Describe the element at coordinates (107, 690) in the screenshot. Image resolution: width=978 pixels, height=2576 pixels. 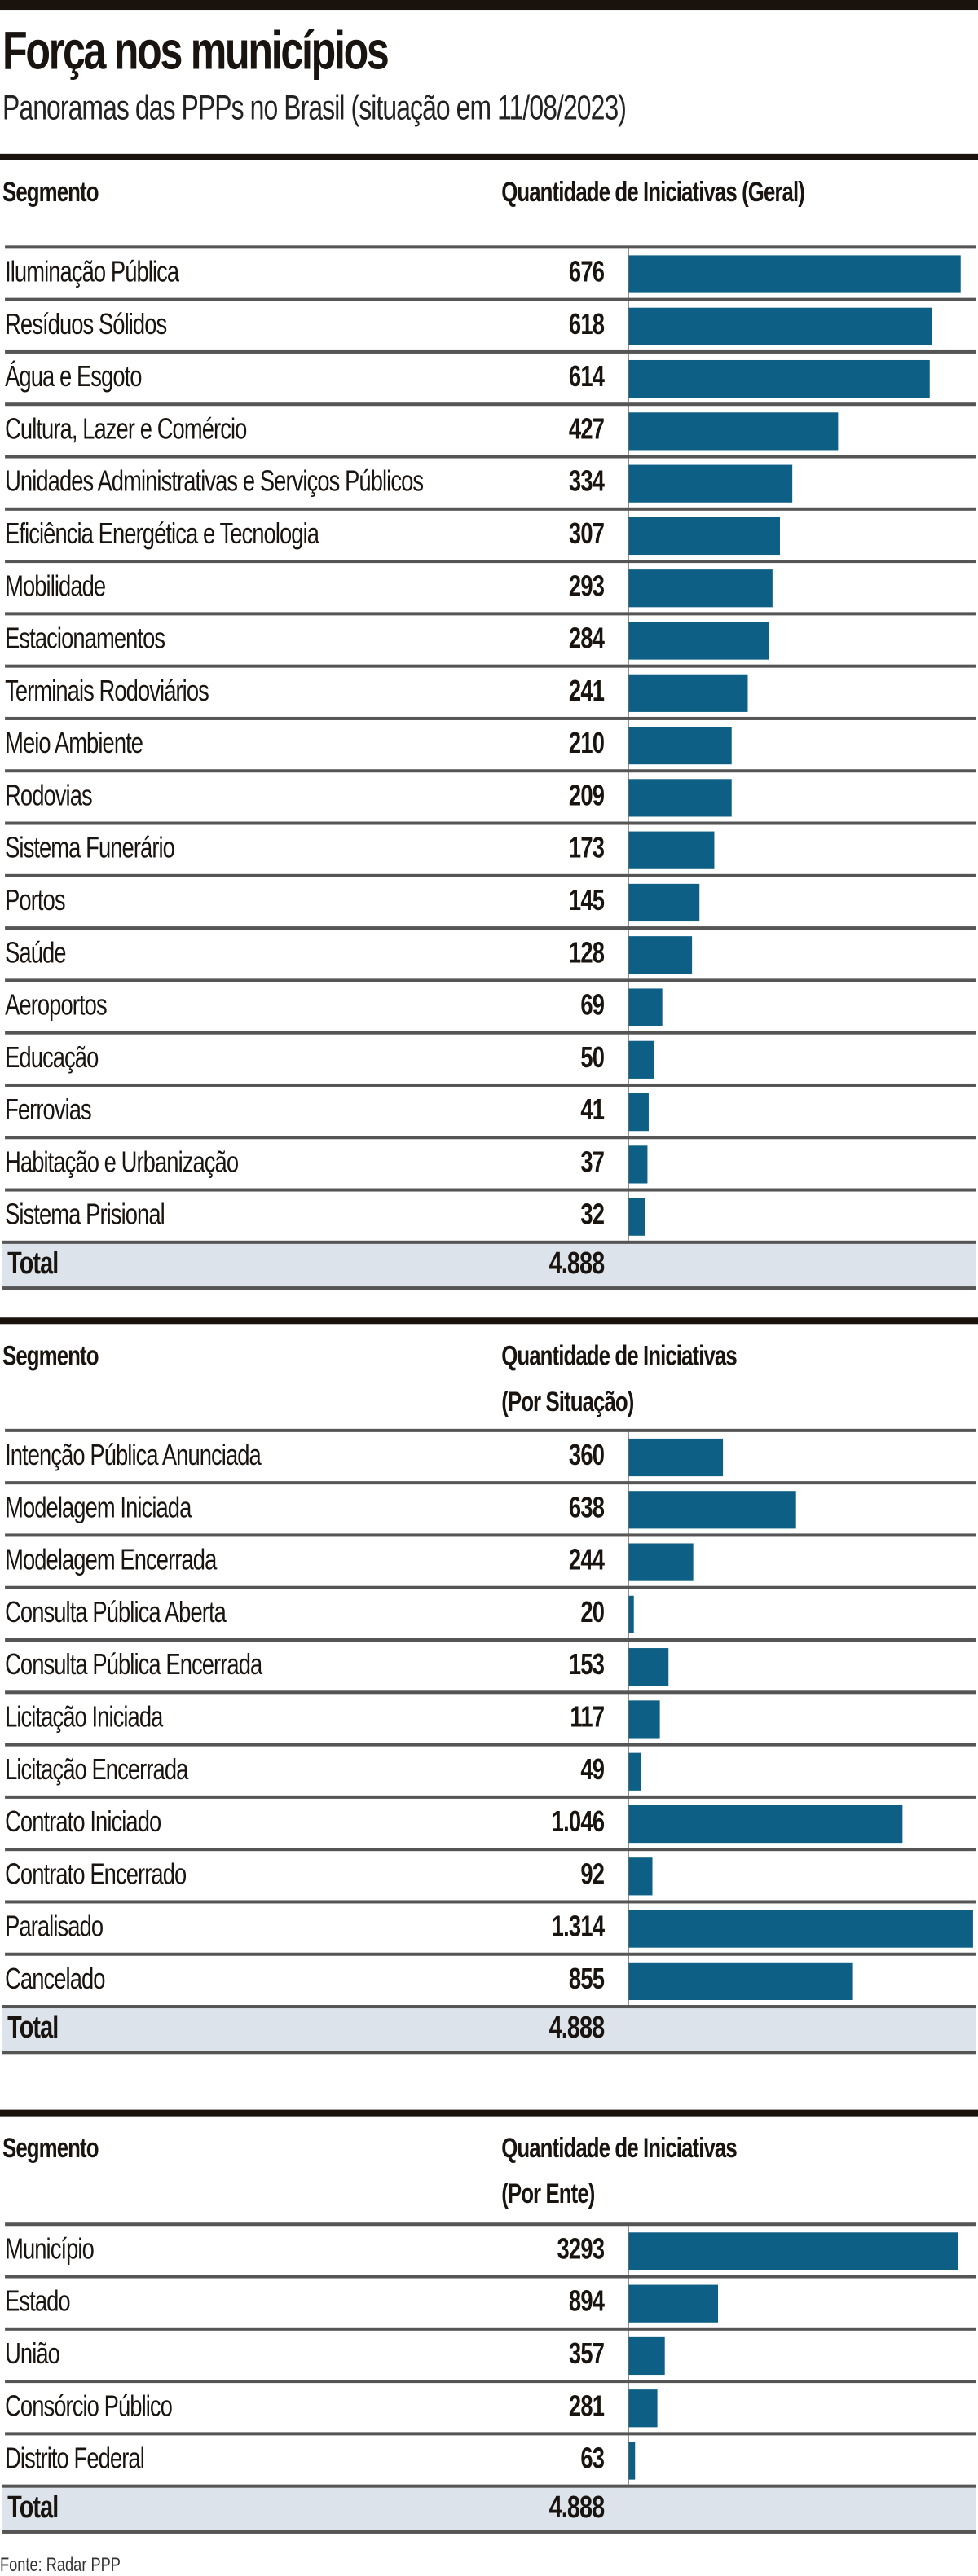
I see `segment-label: Terminais Rodoviários` at that location.